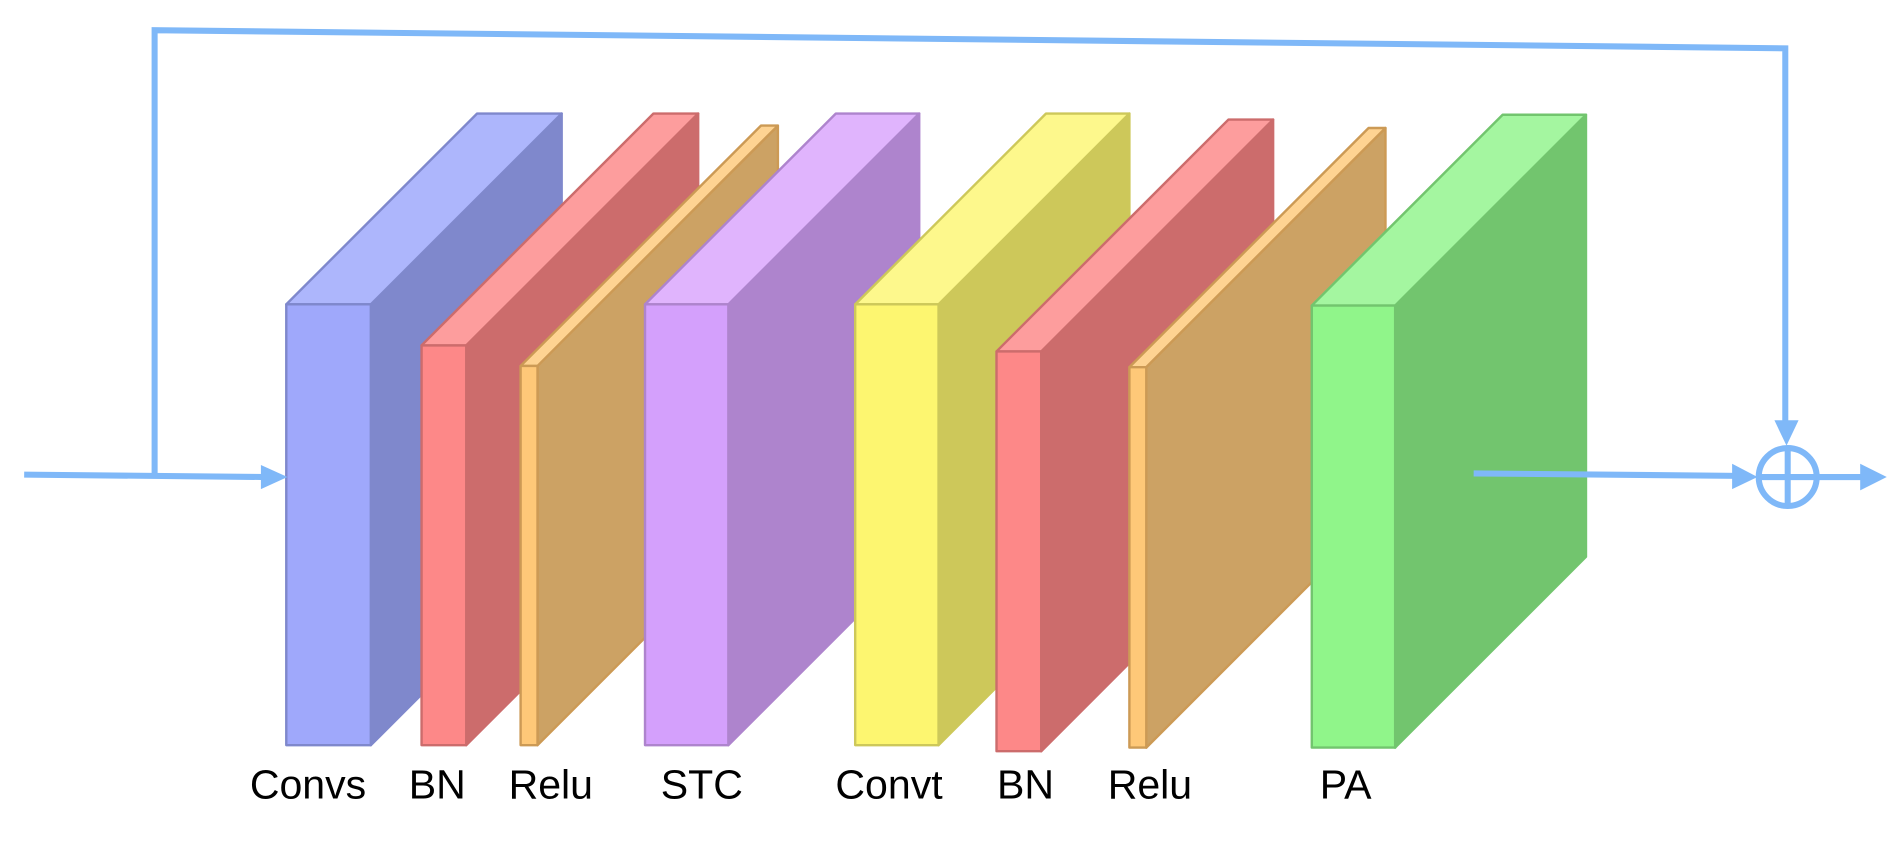  Describe the element at coordinates (1605, 474) in the screenshot. I see `block-output-arrow` at that location.